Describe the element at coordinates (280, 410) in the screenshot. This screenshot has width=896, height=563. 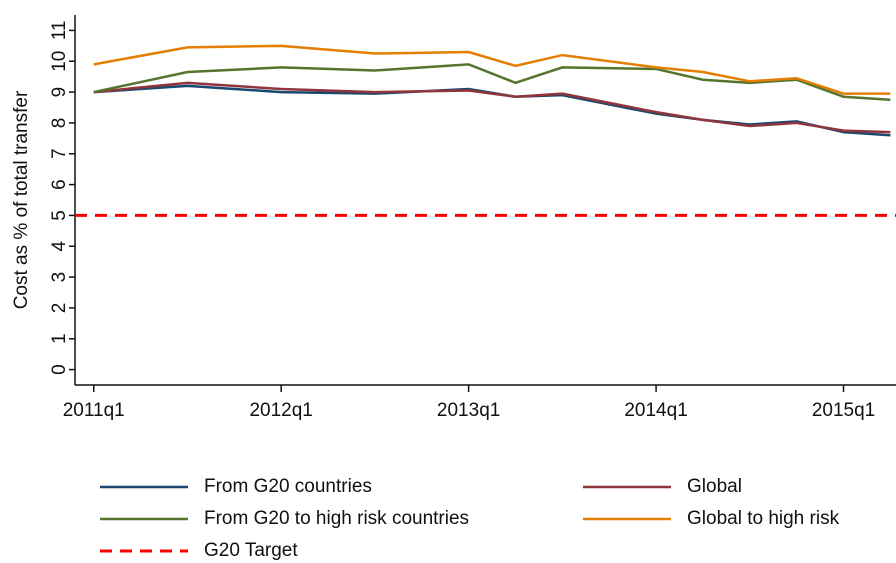
I see `x-tick-label: 2012q1` at that location.